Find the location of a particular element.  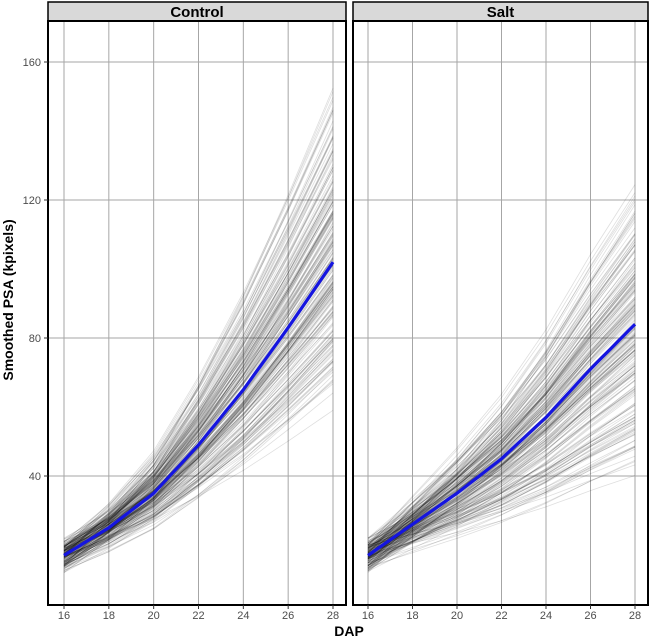

x-tick-label: 16 is located at coordinates (368, 616).